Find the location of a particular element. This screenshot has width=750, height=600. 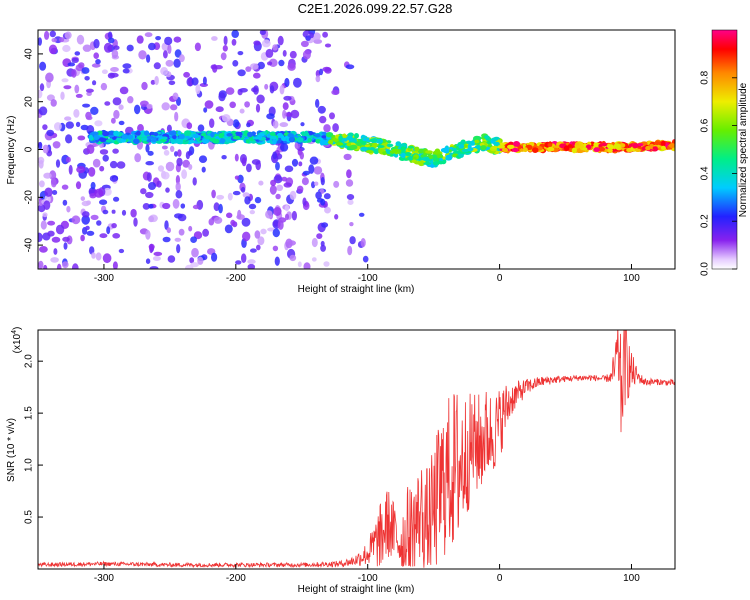

colorbar-tick-label: 0.8 is located at coordinates (705, 77).